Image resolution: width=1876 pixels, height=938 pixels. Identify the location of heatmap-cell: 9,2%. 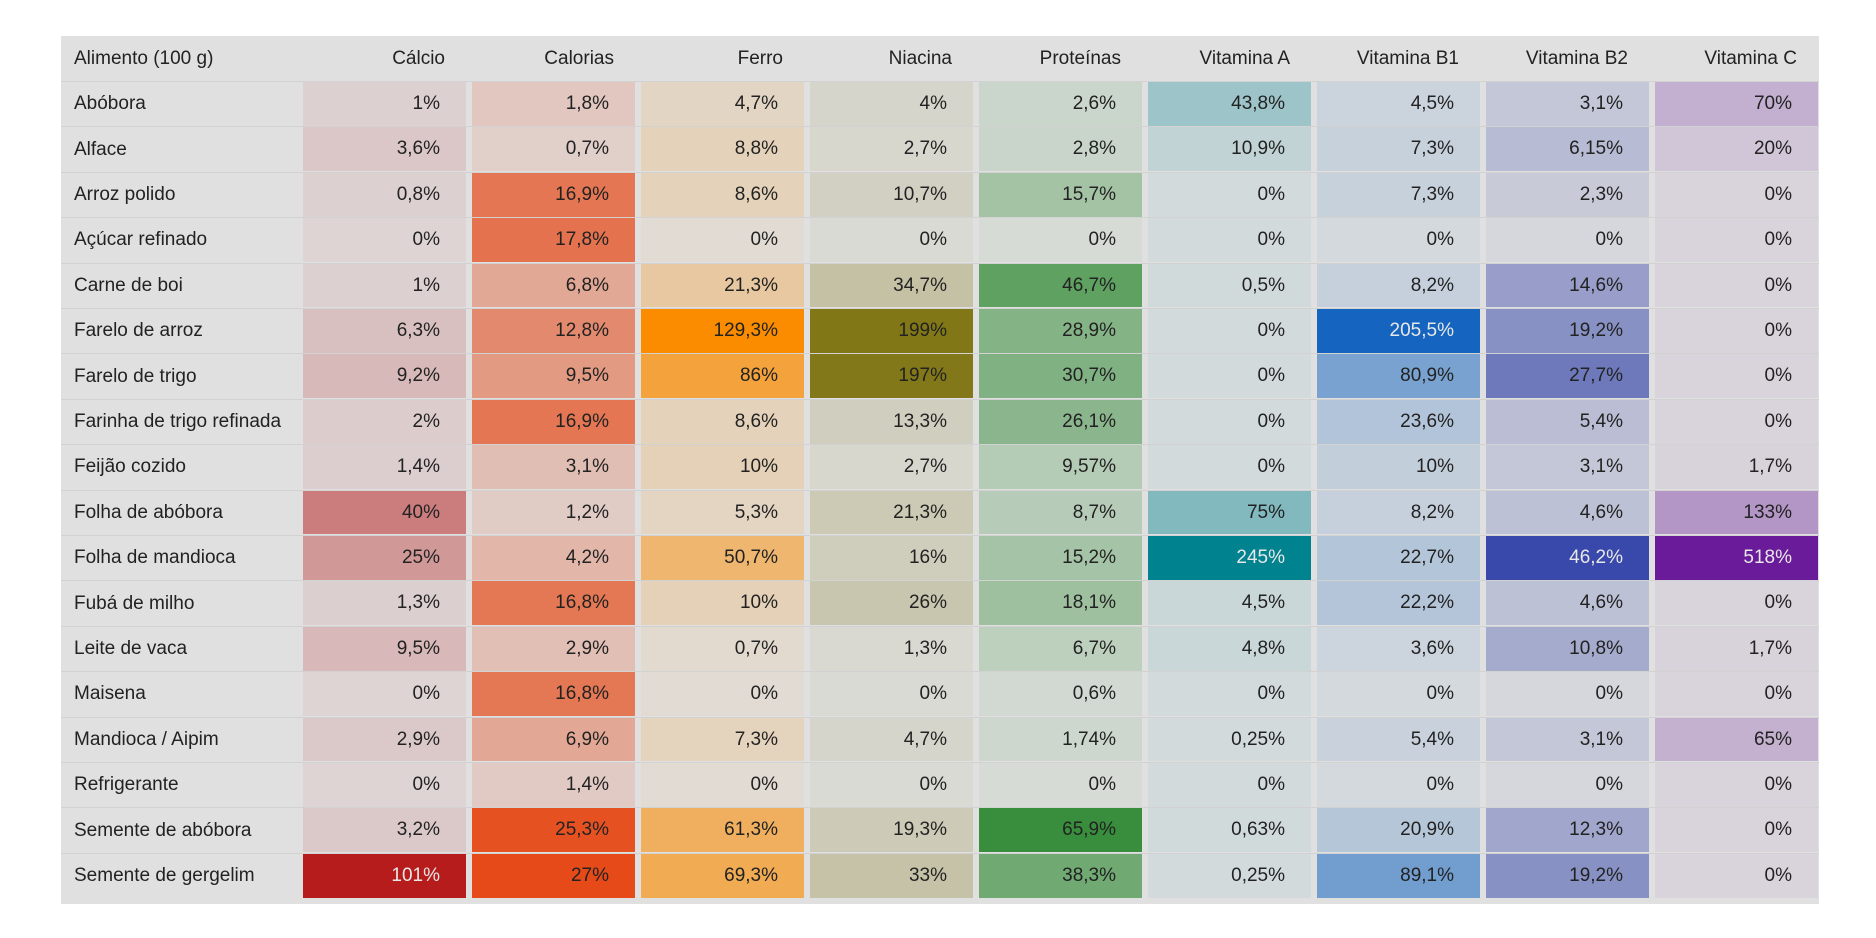
(384, 376).